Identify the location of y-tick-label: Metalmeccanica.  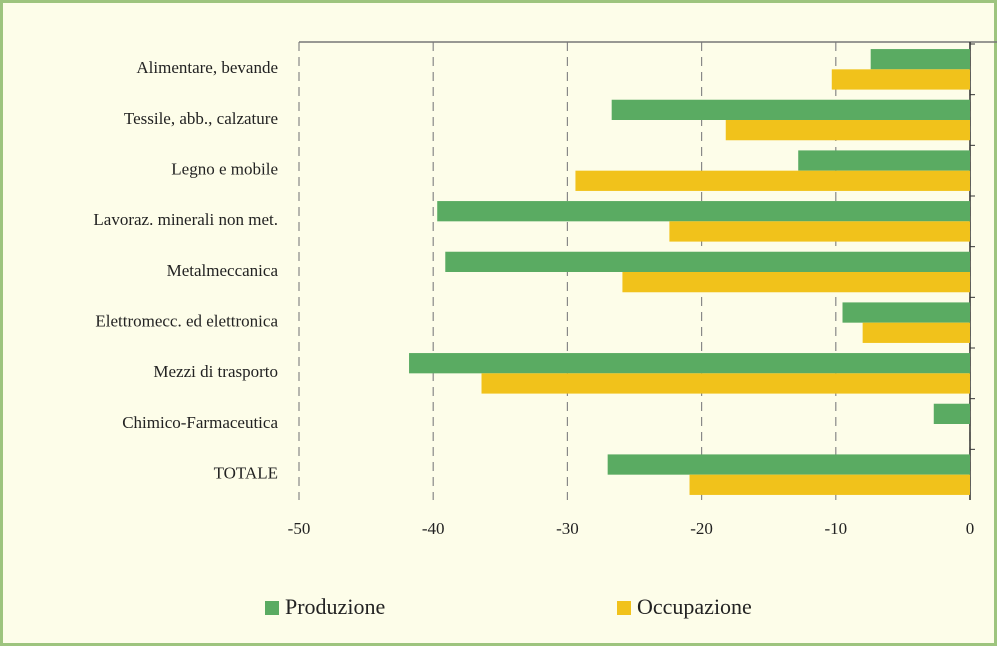
(223, 270).